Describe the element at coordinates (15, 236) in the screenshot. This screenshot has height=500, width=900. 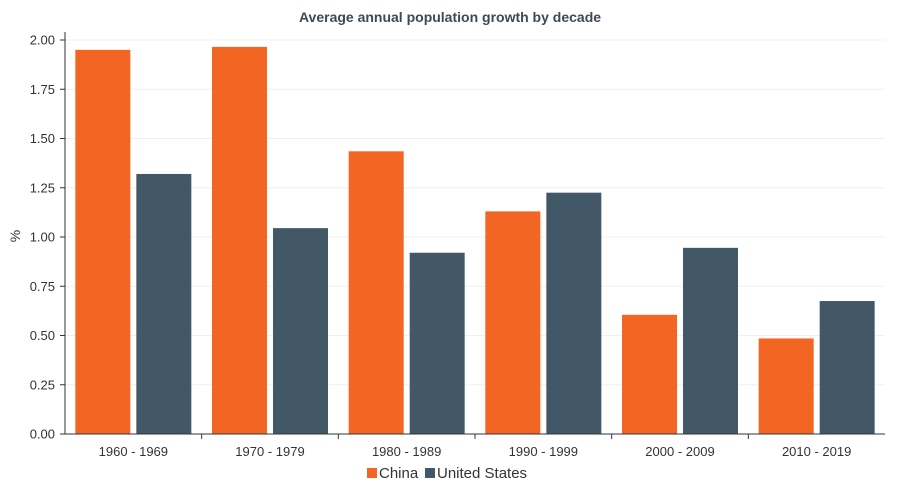
I see `y-axis-label: %` at that location.